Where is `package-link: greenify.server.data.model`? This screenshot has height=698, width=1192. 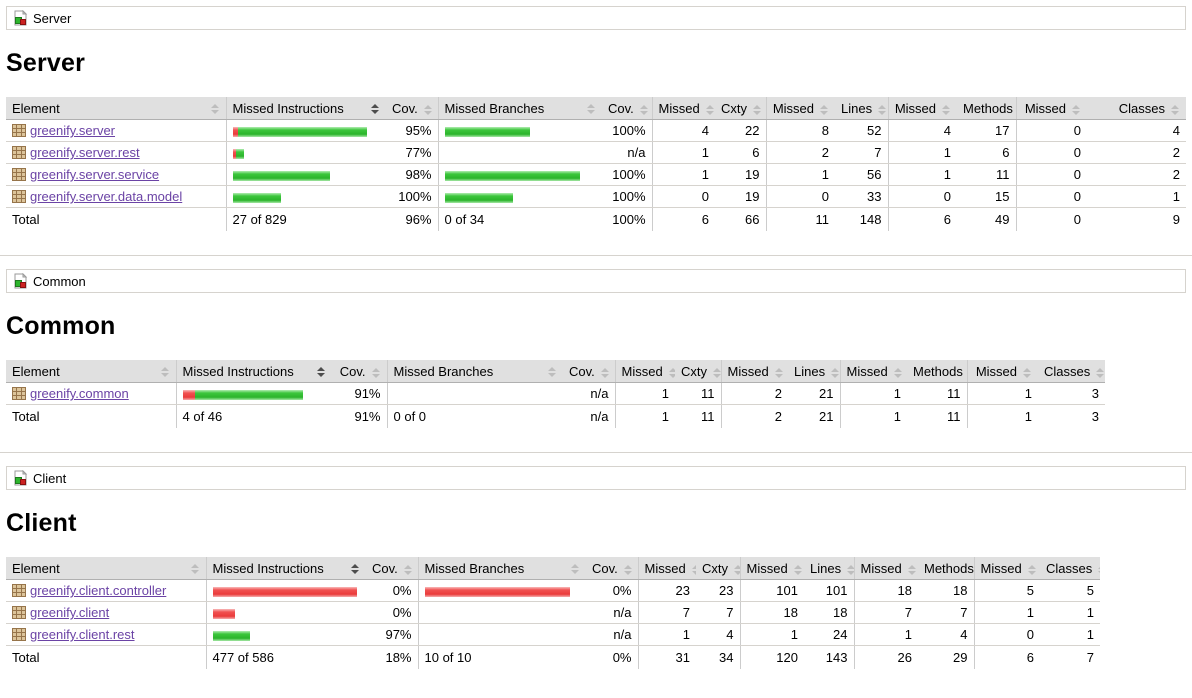 package-link: greenify.server.data.model is located at coordinates (106, 196).